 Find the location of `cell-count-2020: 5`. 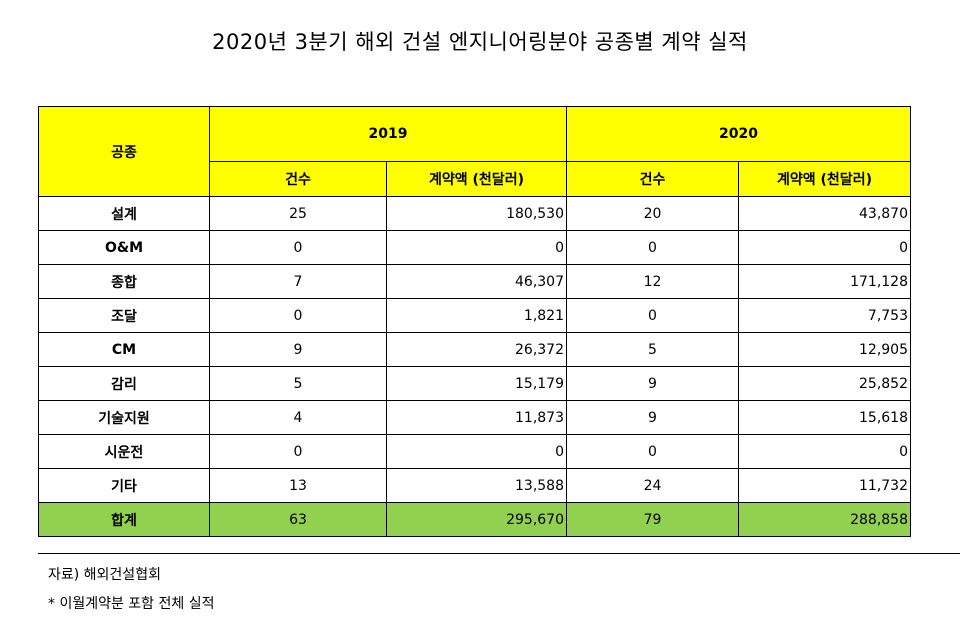

cell-count-2020: 5 is located at coordinates (652, 349).